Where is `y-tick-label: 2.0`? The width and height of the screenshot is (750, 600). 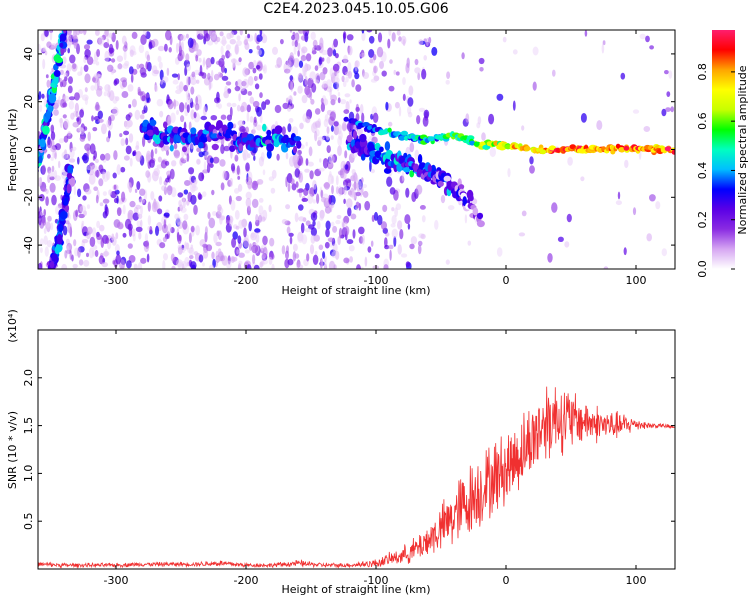
y-tick-label: 2.0 is located at coordinates (28, 378).